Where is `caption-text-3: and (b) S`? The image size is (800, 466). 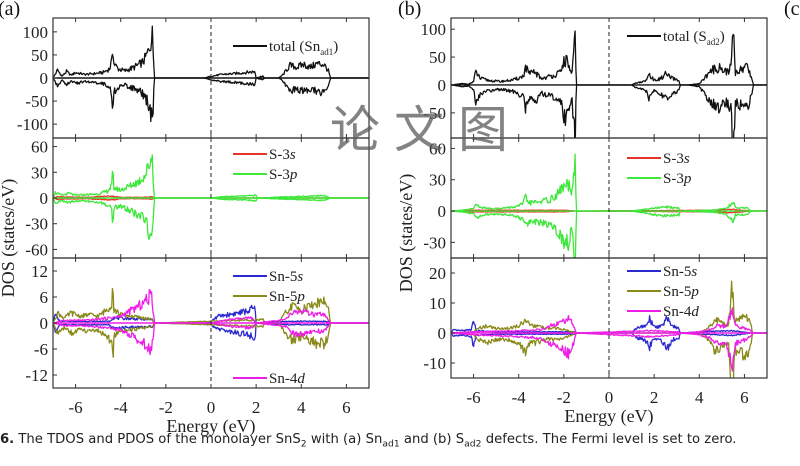
caption-text-3: and (b) S is located at coordinates (432, 439).